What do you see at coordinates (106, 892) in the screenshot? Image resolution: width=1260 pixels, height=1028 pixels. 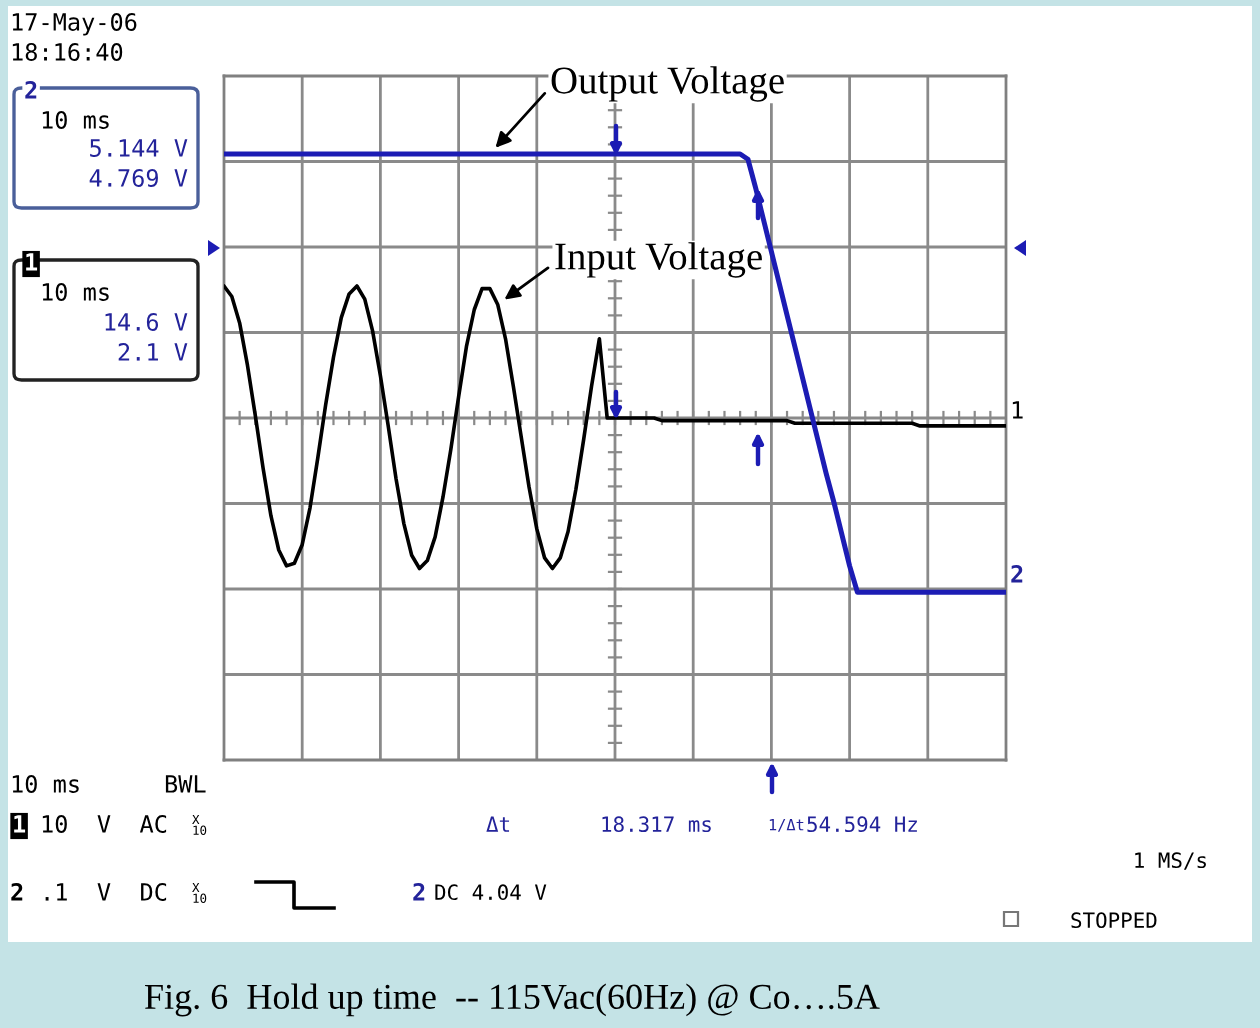 I see `text: .1 V DC` at bounding box center [106, 892].